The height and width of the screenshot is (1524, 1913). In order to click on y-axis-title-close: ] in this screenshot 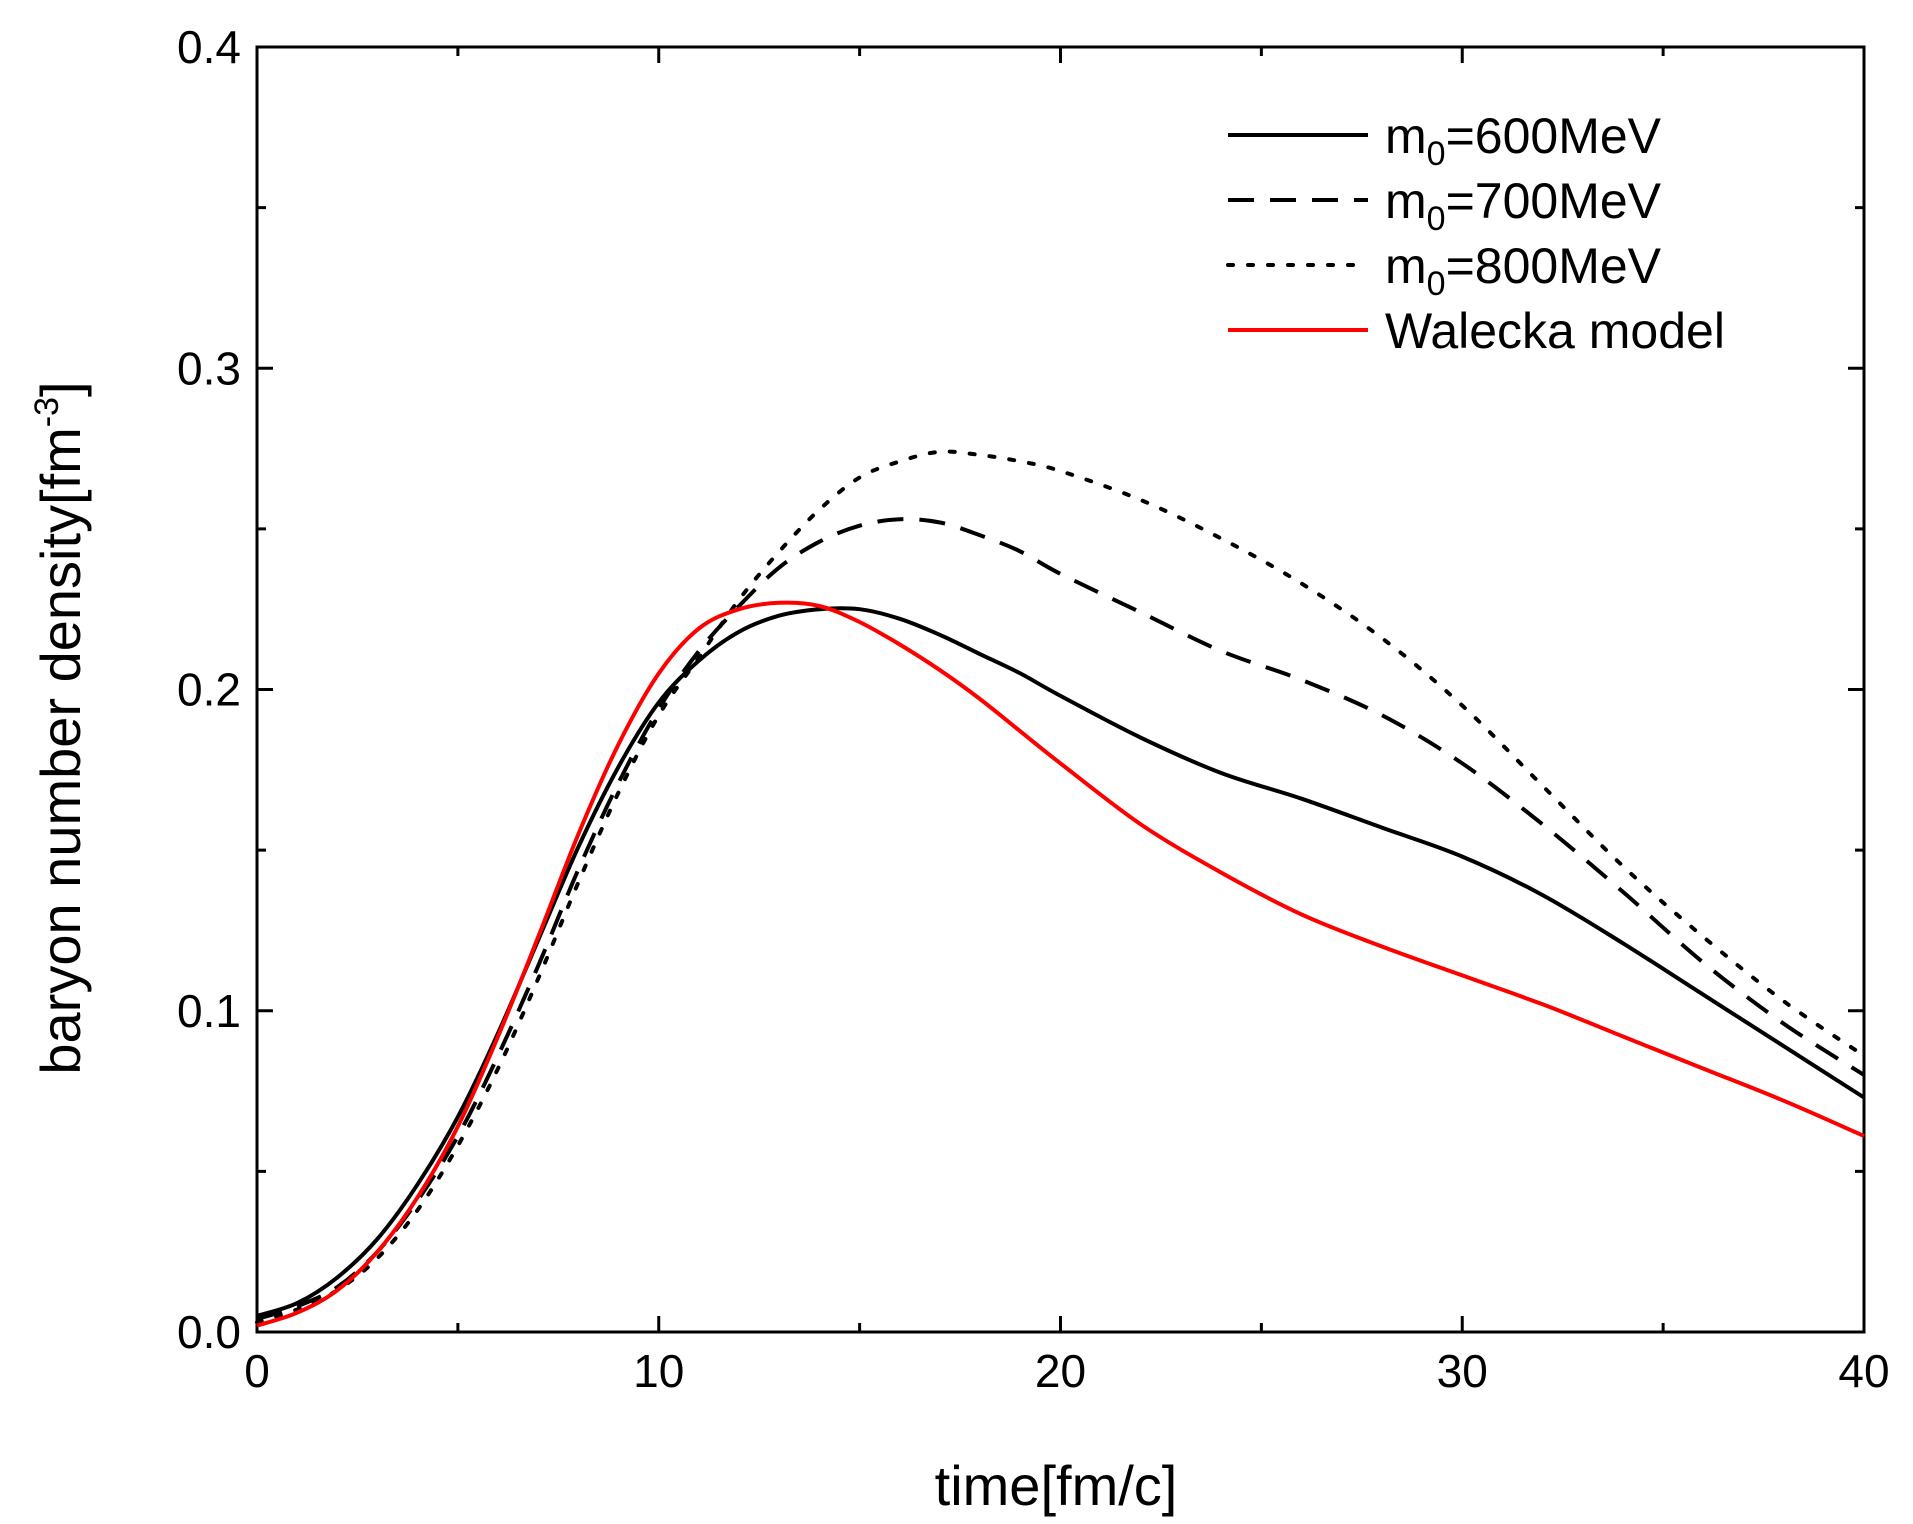, I will do `click(60, 389)`.